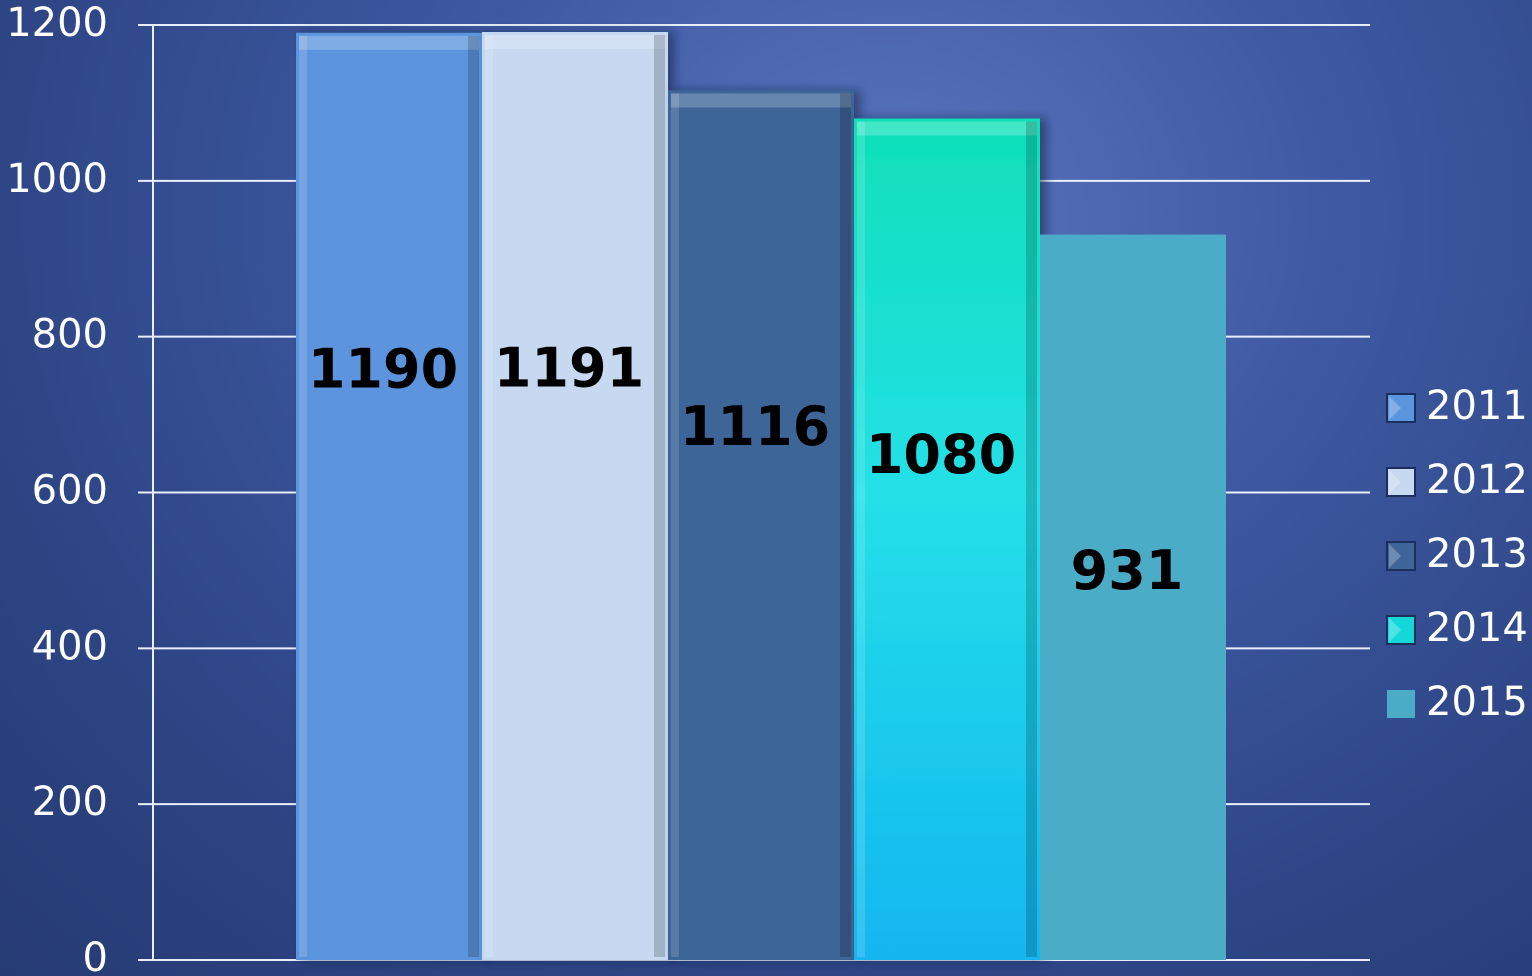 Image resolution: width=1532 pixels, height=976 pixels. I want to click on legend-label-2015: 2015, so click(1477, 702).